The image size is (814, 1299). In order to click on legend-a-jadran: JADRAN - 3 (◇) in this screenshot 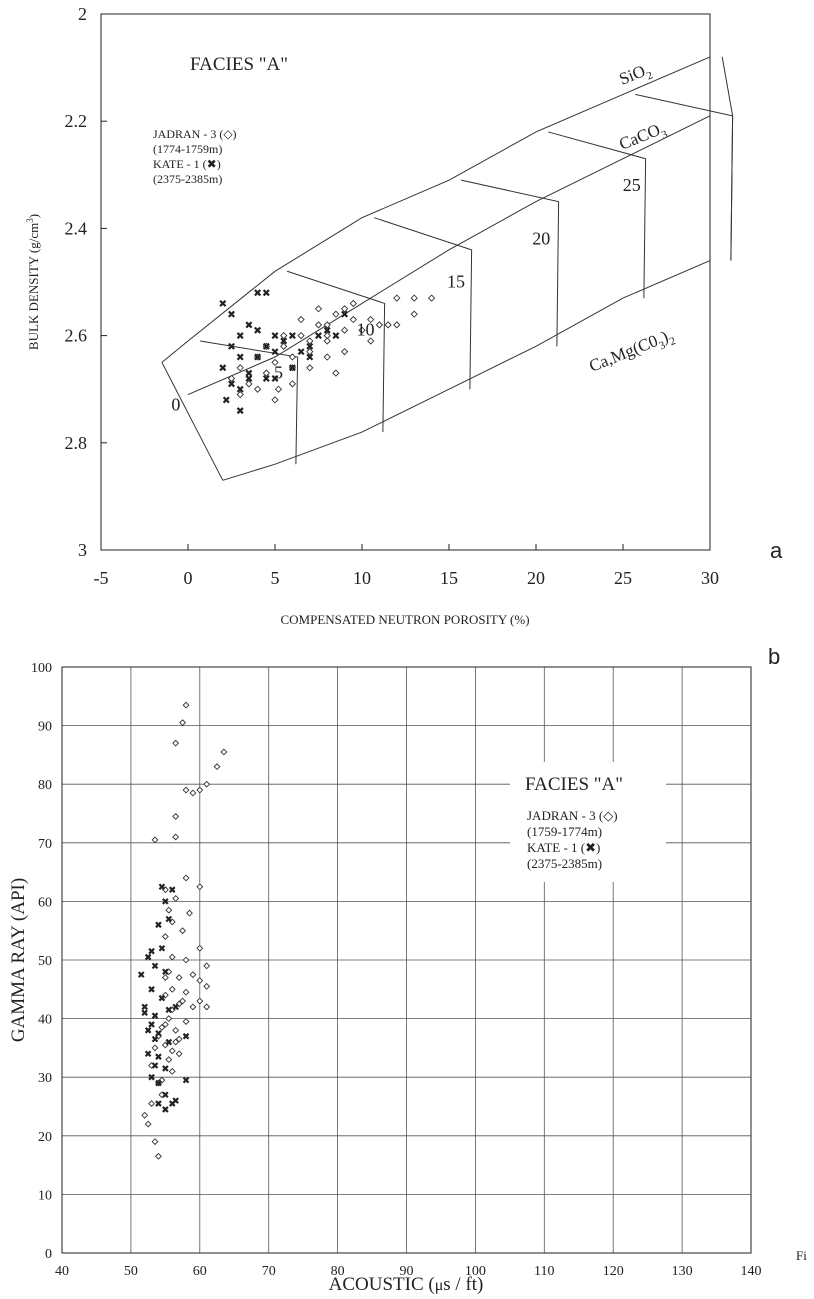, I will do `click(195, 134)`.